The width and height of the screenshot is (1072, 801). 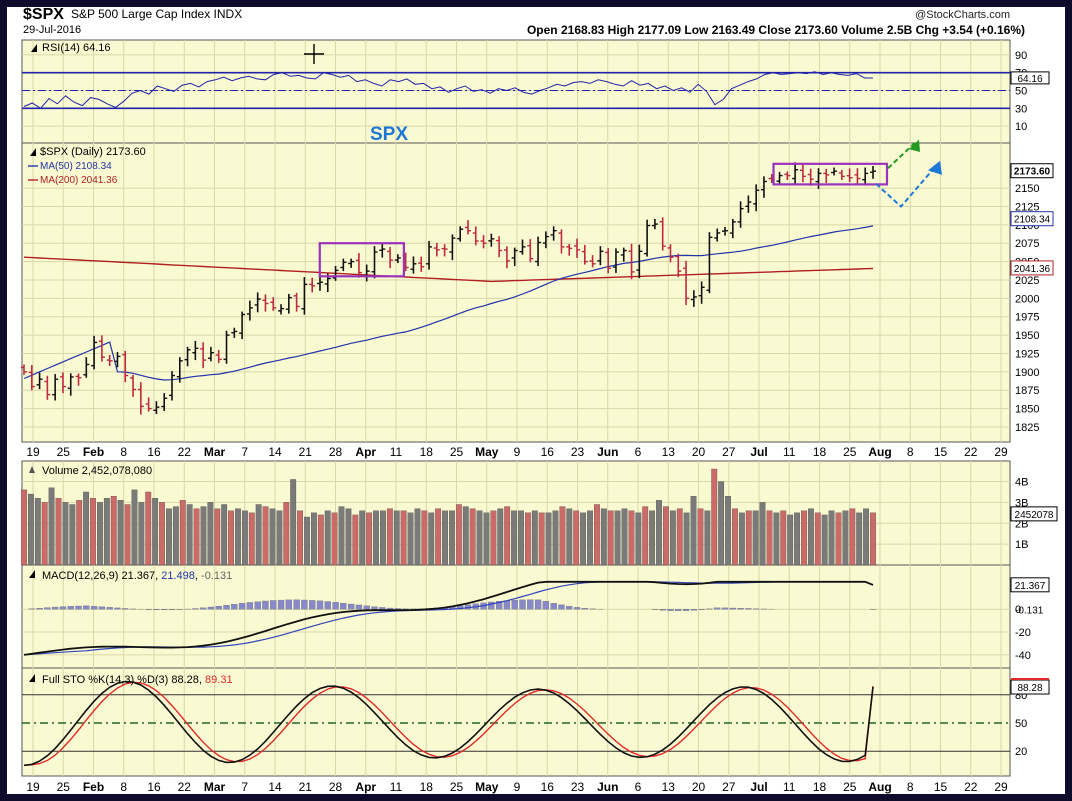 I want to click on x-tick-label: Jun, so click(x=607, y=787).